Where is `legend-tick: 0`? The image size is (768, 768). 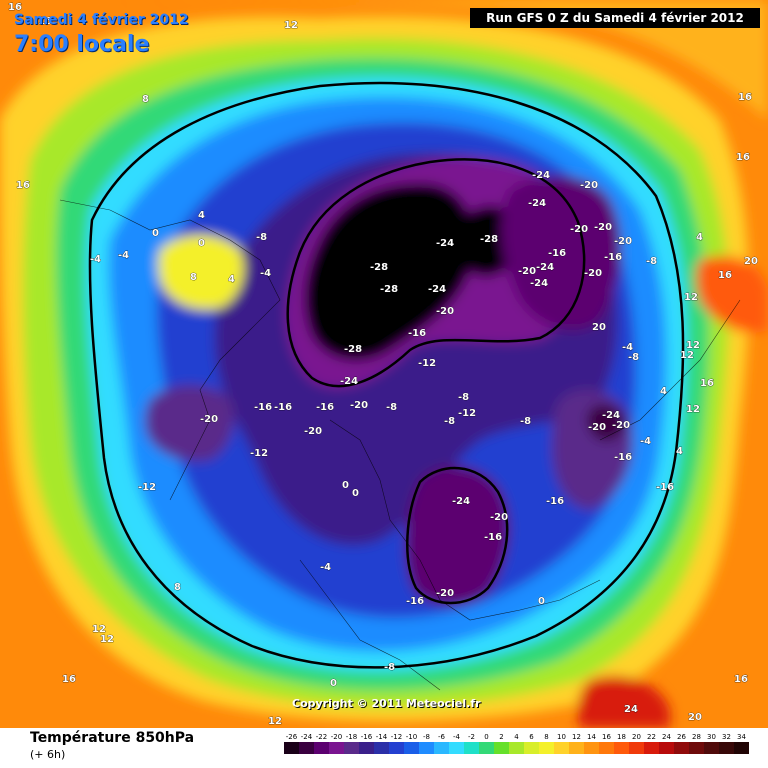
legend-tick: 0 is located at coordinates (486, 737).